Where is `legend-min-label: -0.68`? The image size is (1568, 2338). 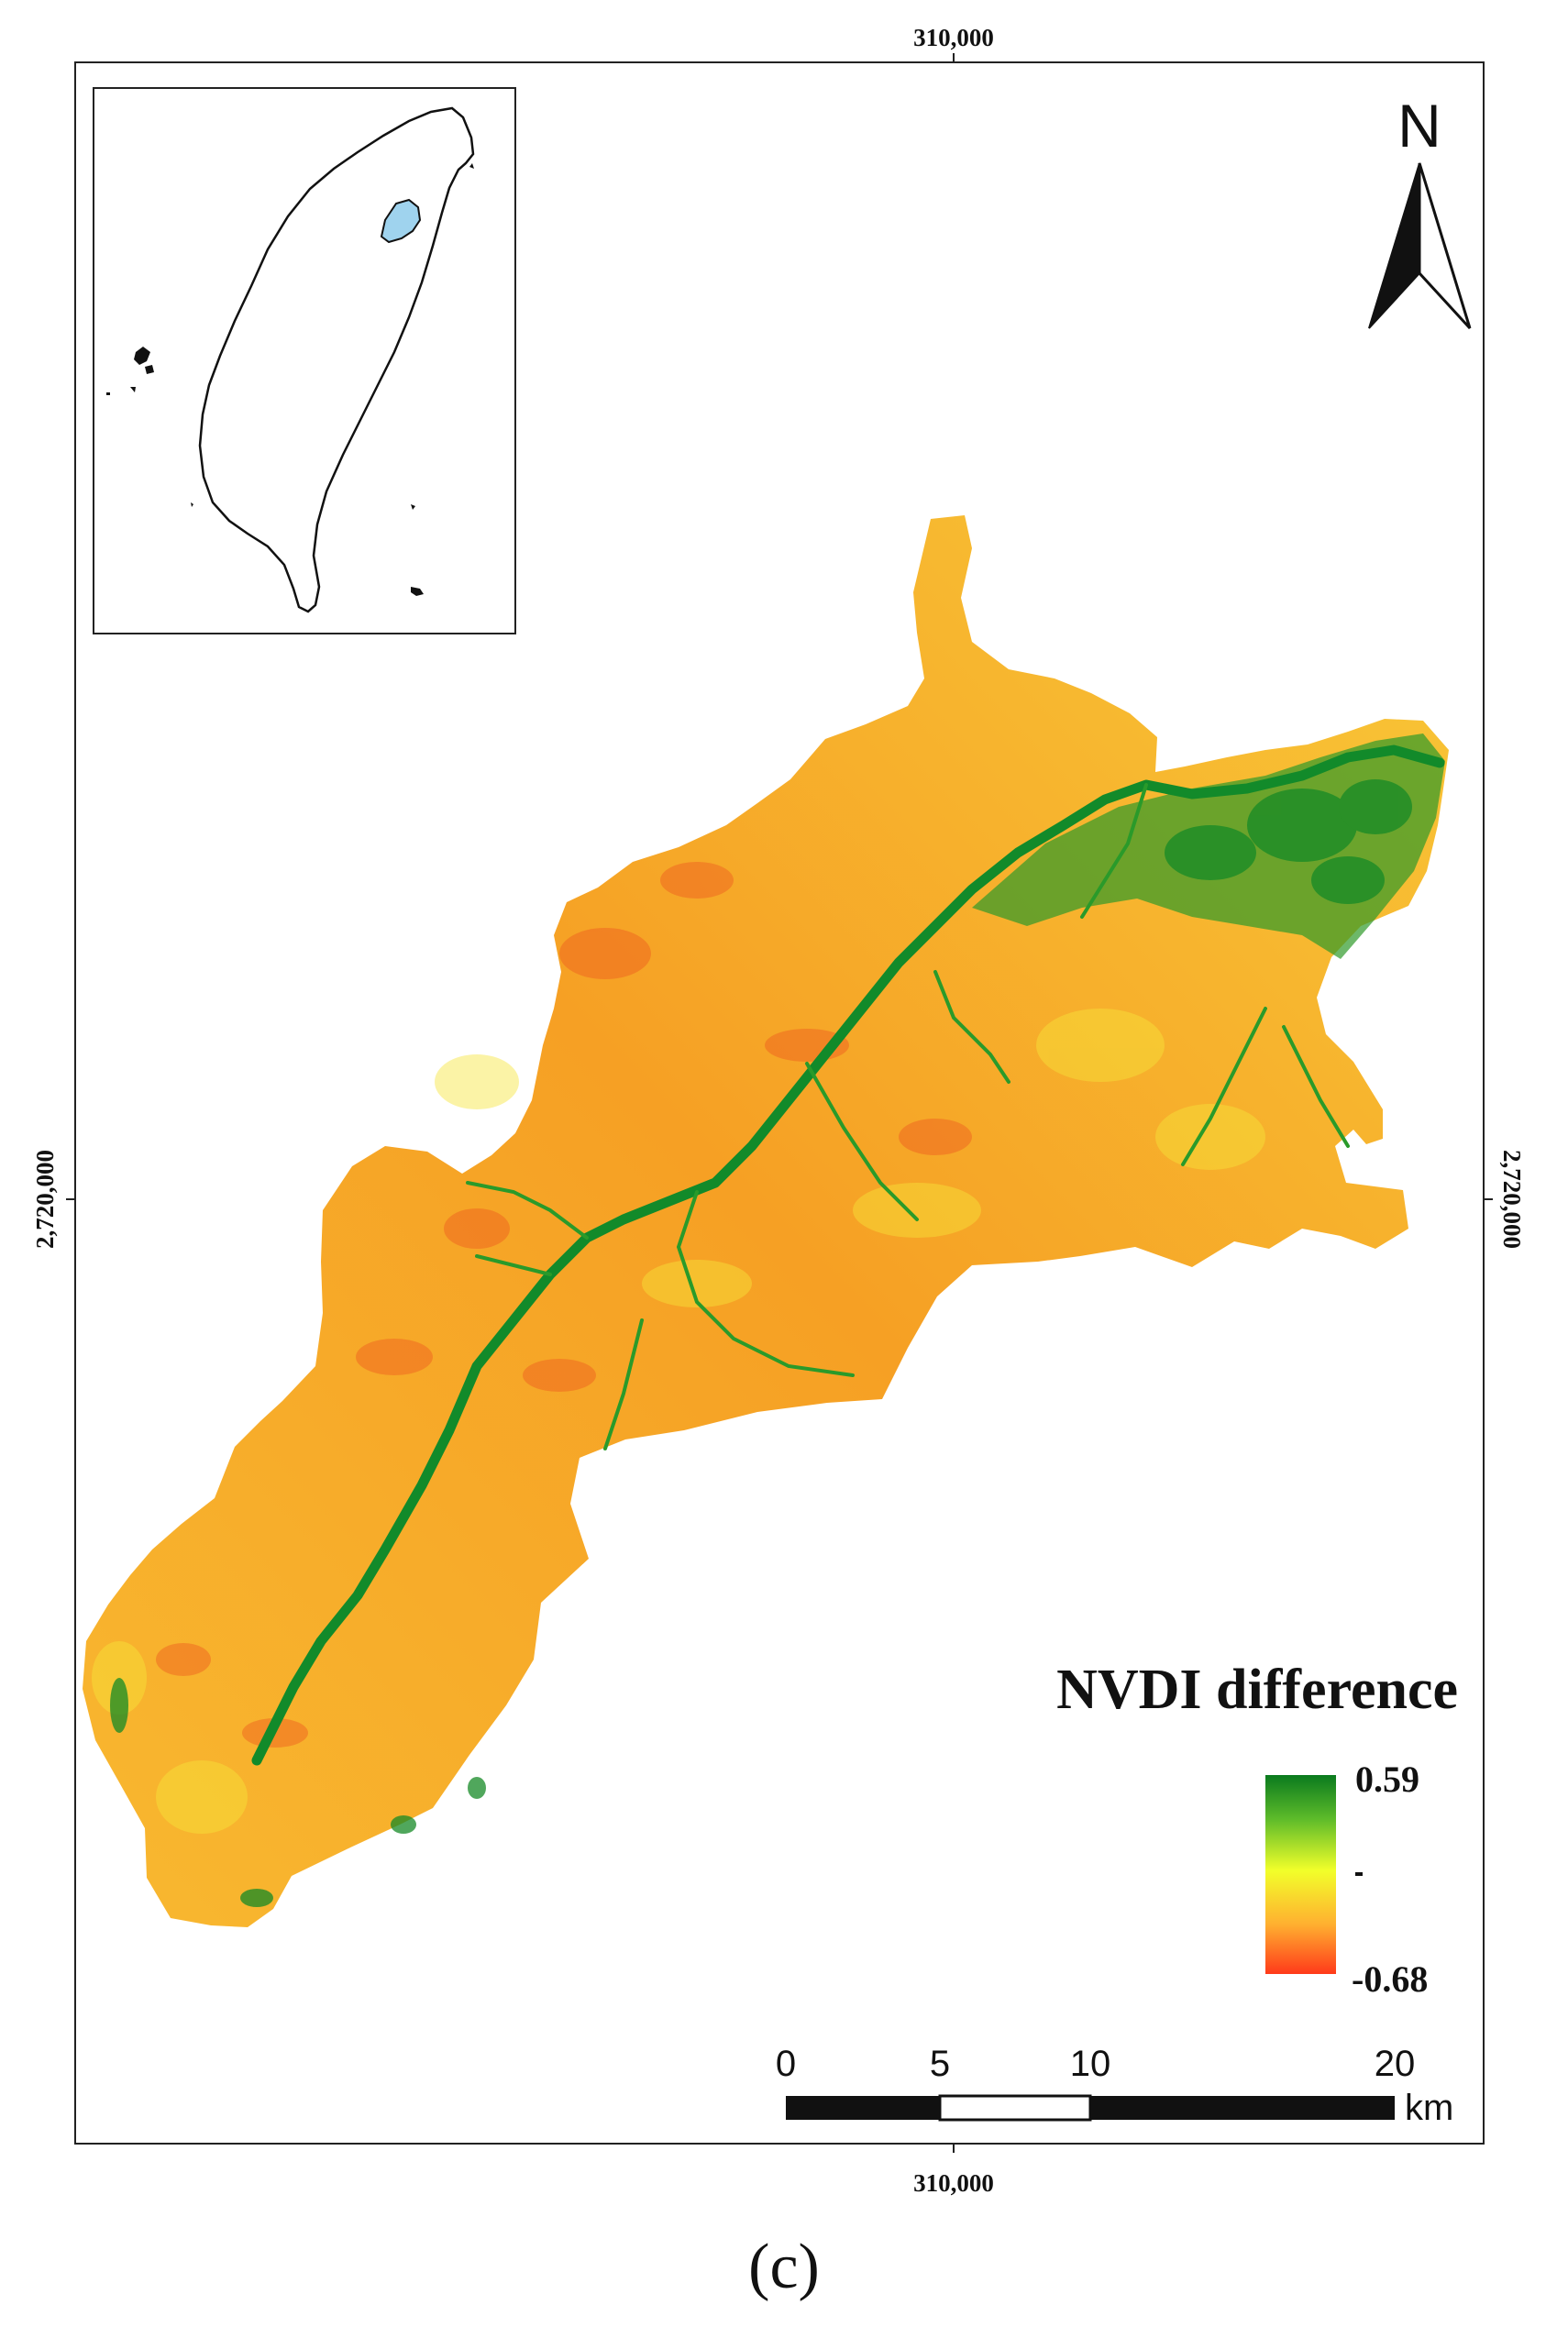 legend-min-label: -0.68 is located at coordinates (1390, 1979).